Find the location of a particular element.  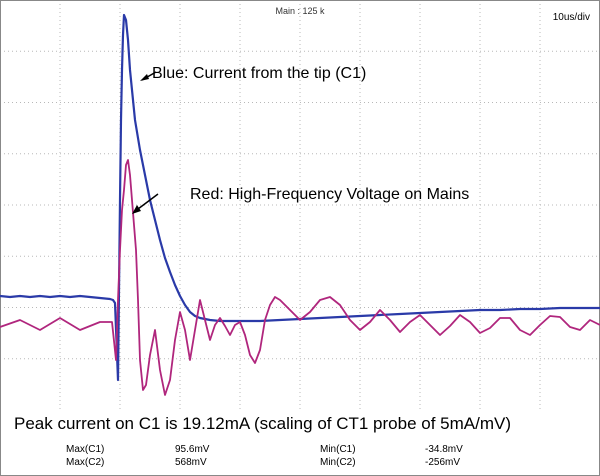

min-c1-value: -34.8mV is located at coordinates (444, 449).